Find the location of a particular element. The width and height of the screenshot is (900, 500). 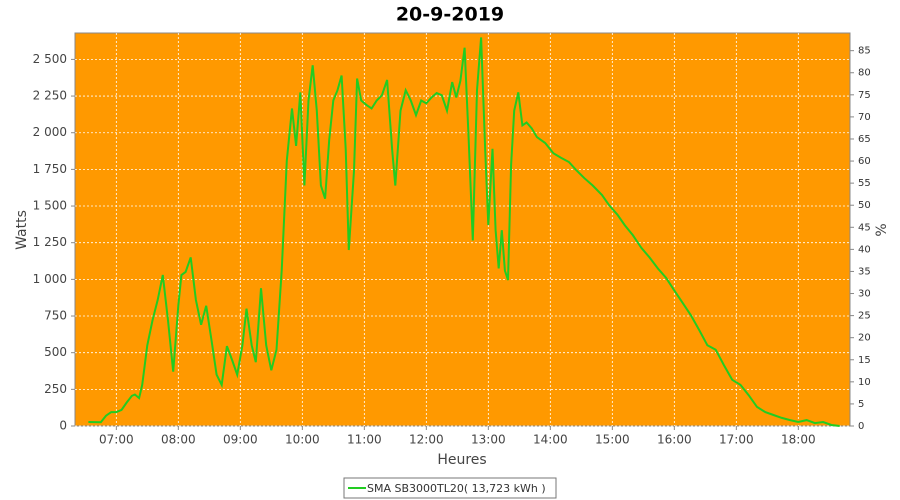

y2-tick-label: 5 is located at coordinates (861, 404).